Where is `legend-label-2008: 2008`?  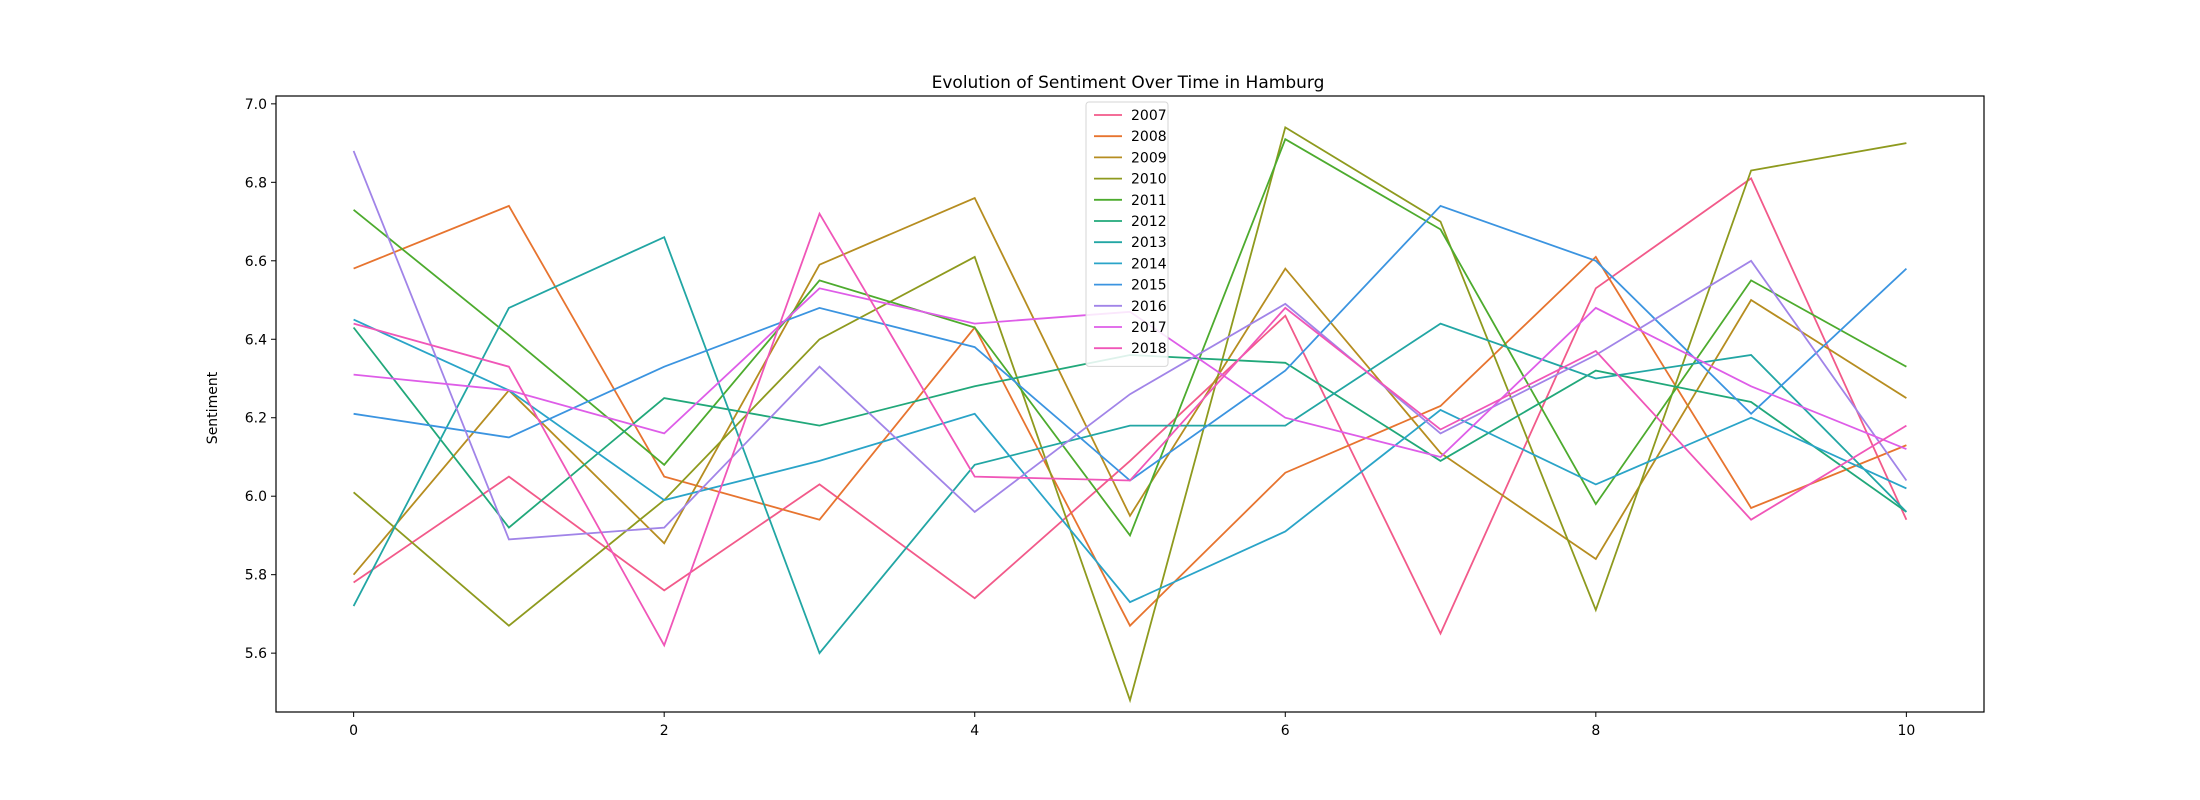
legend-label-2008: 2008 is located at coordinates (1149, 137).